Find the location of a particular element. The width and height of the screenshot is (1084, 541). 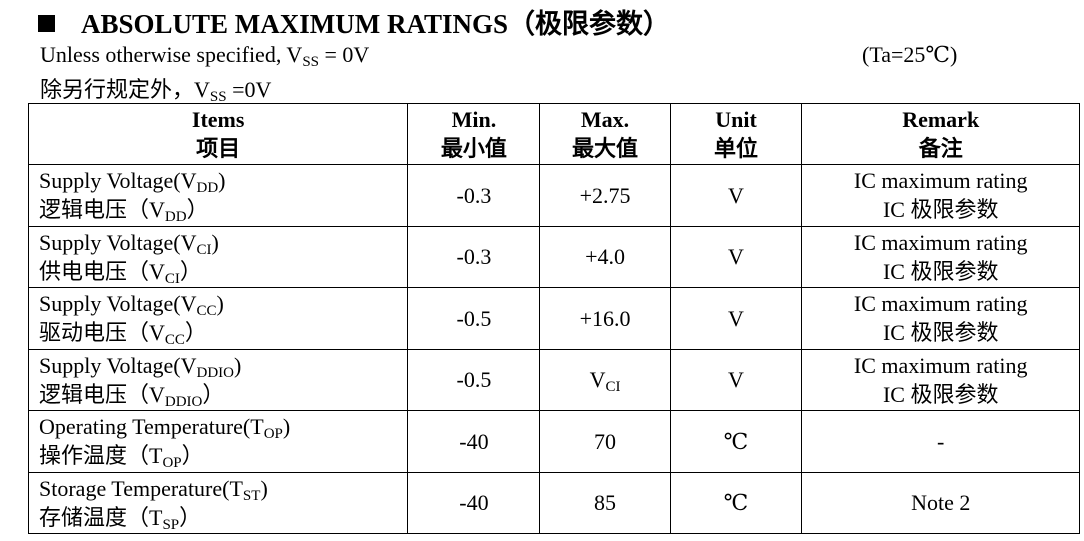

unit-cell: ℃ is located at coordinates (736, 502).